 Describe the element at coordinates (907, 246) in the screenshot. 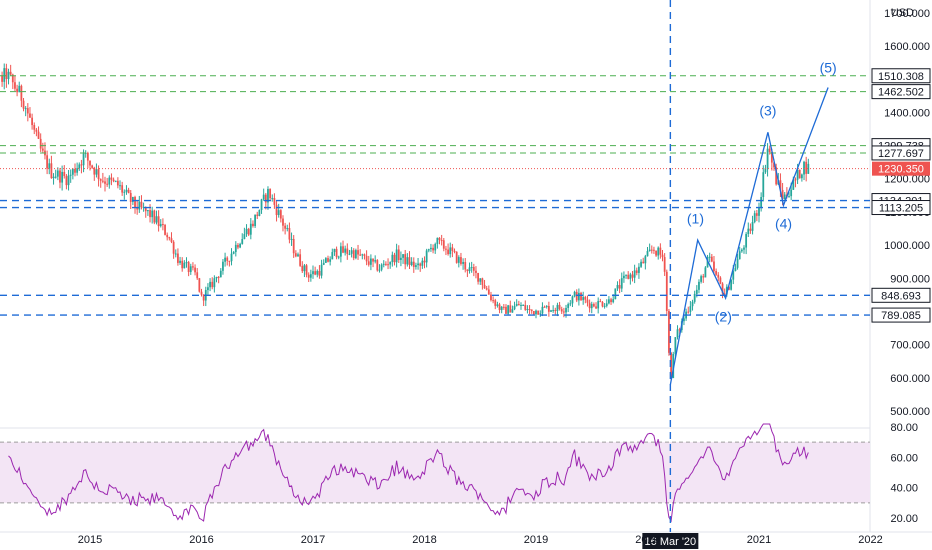

I see `price-tick-label: 1000.000` at that location.